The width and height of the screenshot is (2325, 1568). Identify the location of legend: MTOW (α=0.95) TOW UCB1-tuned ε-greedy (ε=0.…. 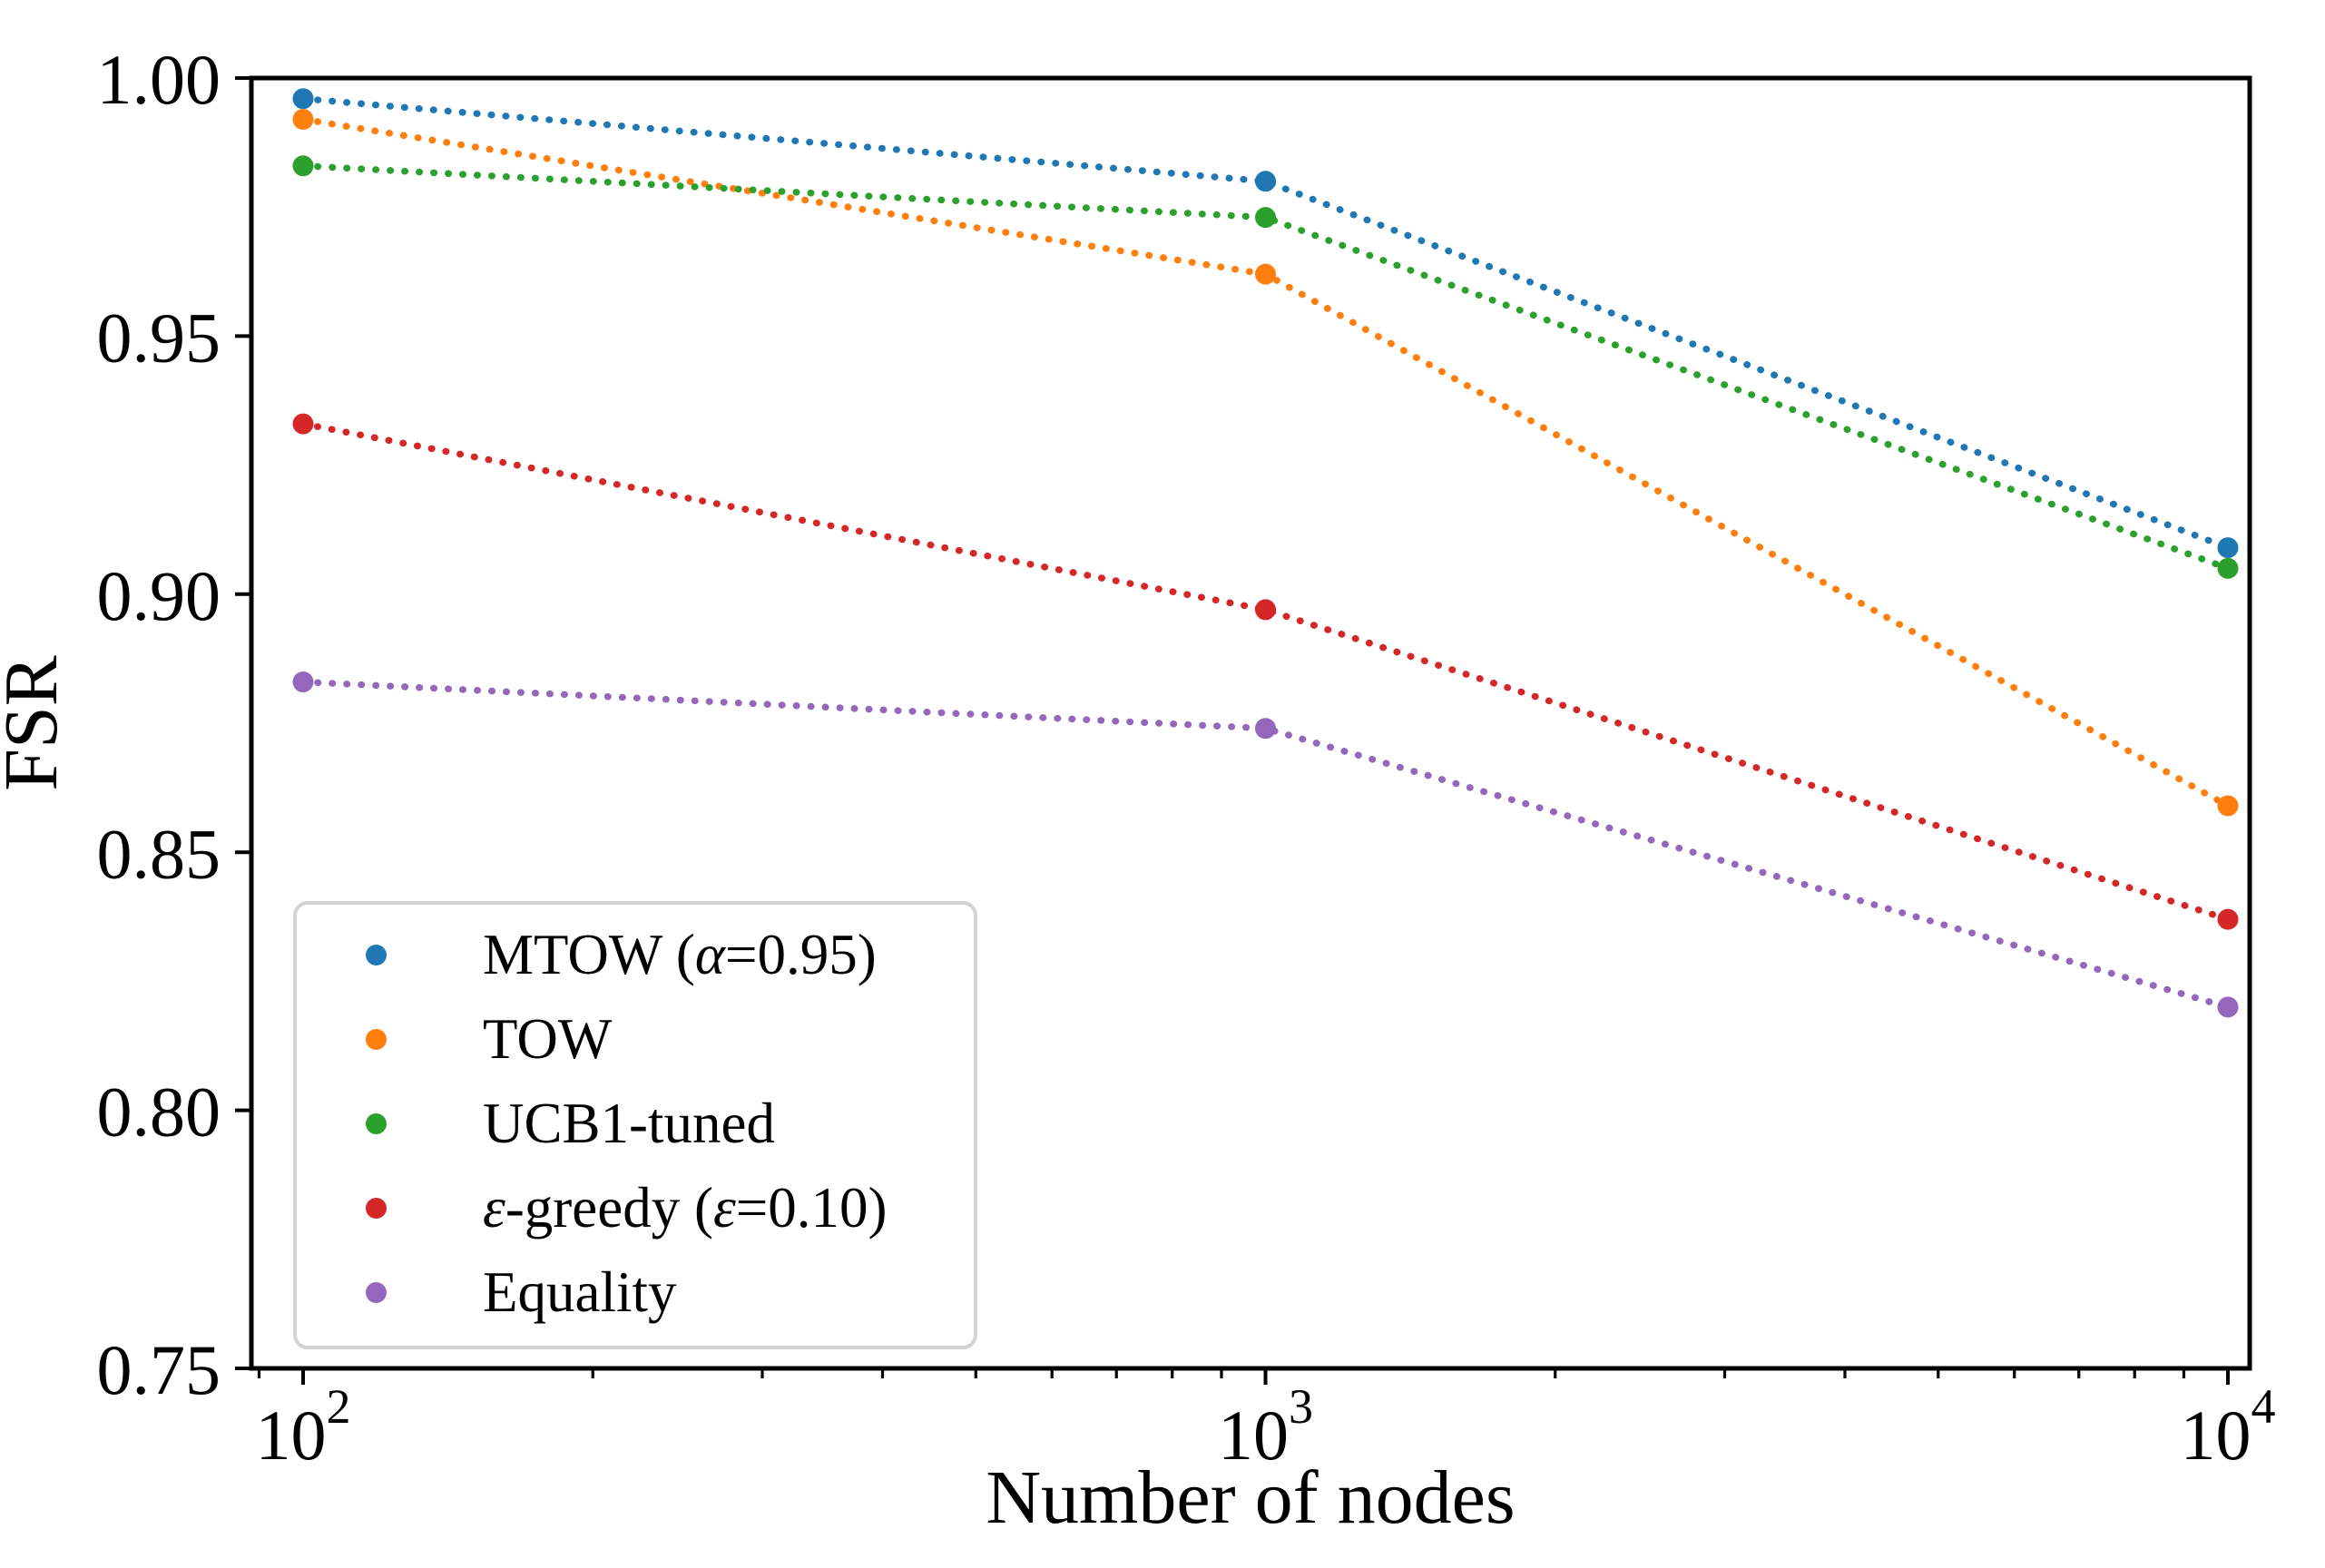
(635, 1125).